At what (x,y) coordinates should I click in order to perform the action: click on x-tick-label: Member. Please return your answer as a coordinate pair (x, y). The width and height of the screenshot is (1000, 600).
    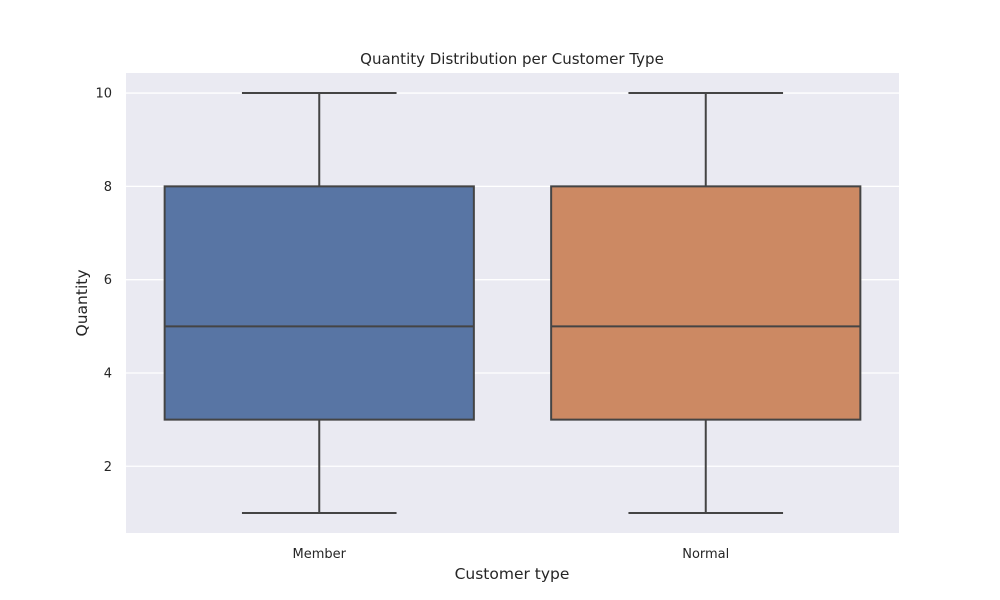
    Looking at the image, I should click on (320, 554).